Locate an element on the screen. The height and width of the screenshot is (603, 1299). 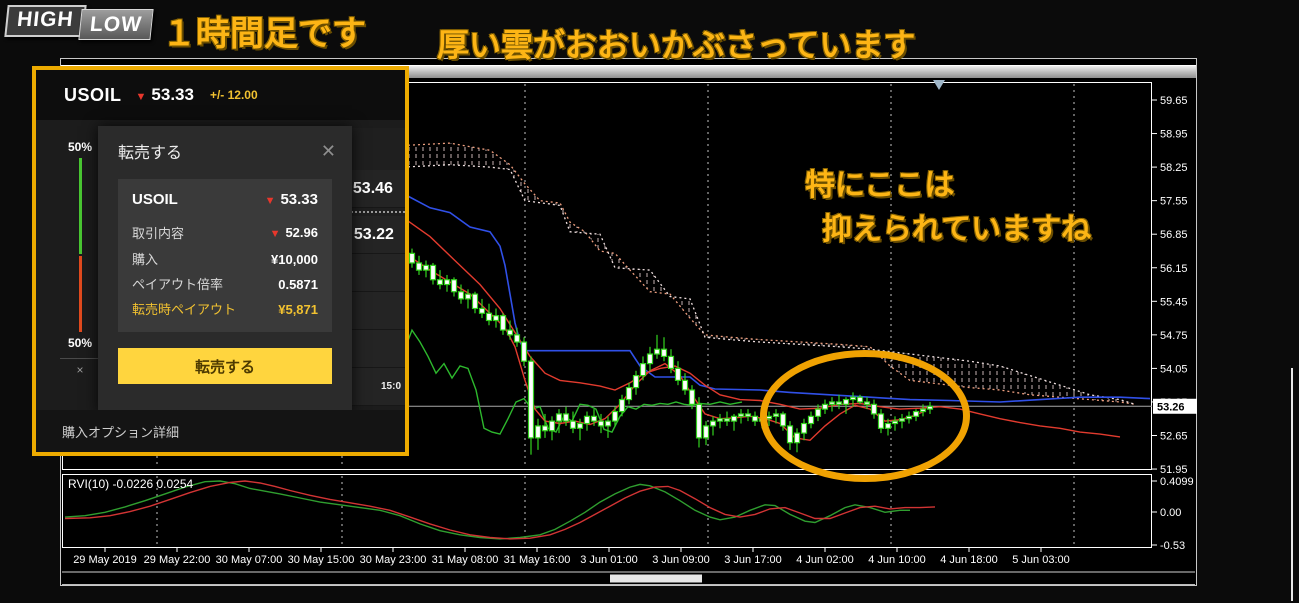
dialog-header: 転売する ✕ is located at coordinates (225, 148).